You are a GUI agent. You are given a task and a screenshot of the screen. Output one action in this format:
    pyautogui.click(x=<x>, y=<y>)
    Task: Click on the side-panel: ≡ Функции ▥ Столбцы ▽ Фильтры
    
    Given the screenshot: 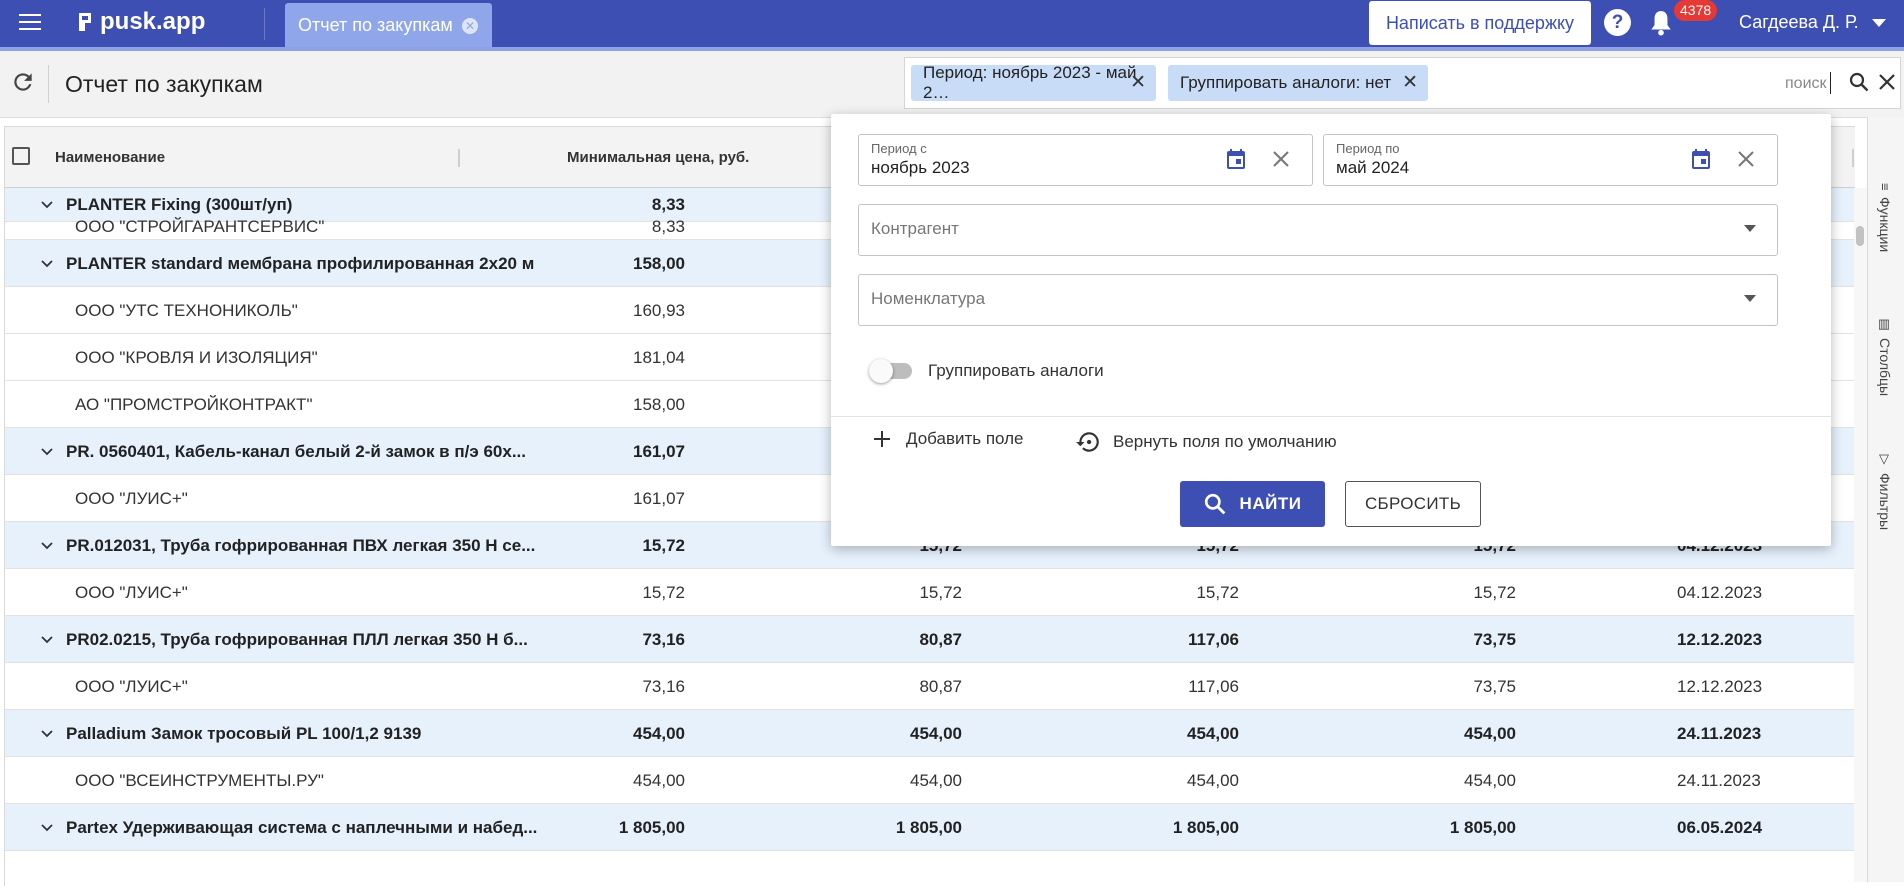 What is the action you would take?
    pyautogui.click(x=1885, y=499)
    